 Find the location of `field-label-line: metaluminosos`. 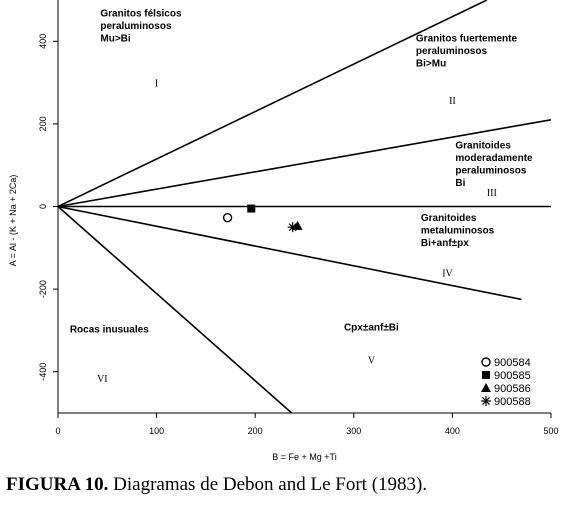

field-label-line: metaluminosos is located at coordinates (458, 230).